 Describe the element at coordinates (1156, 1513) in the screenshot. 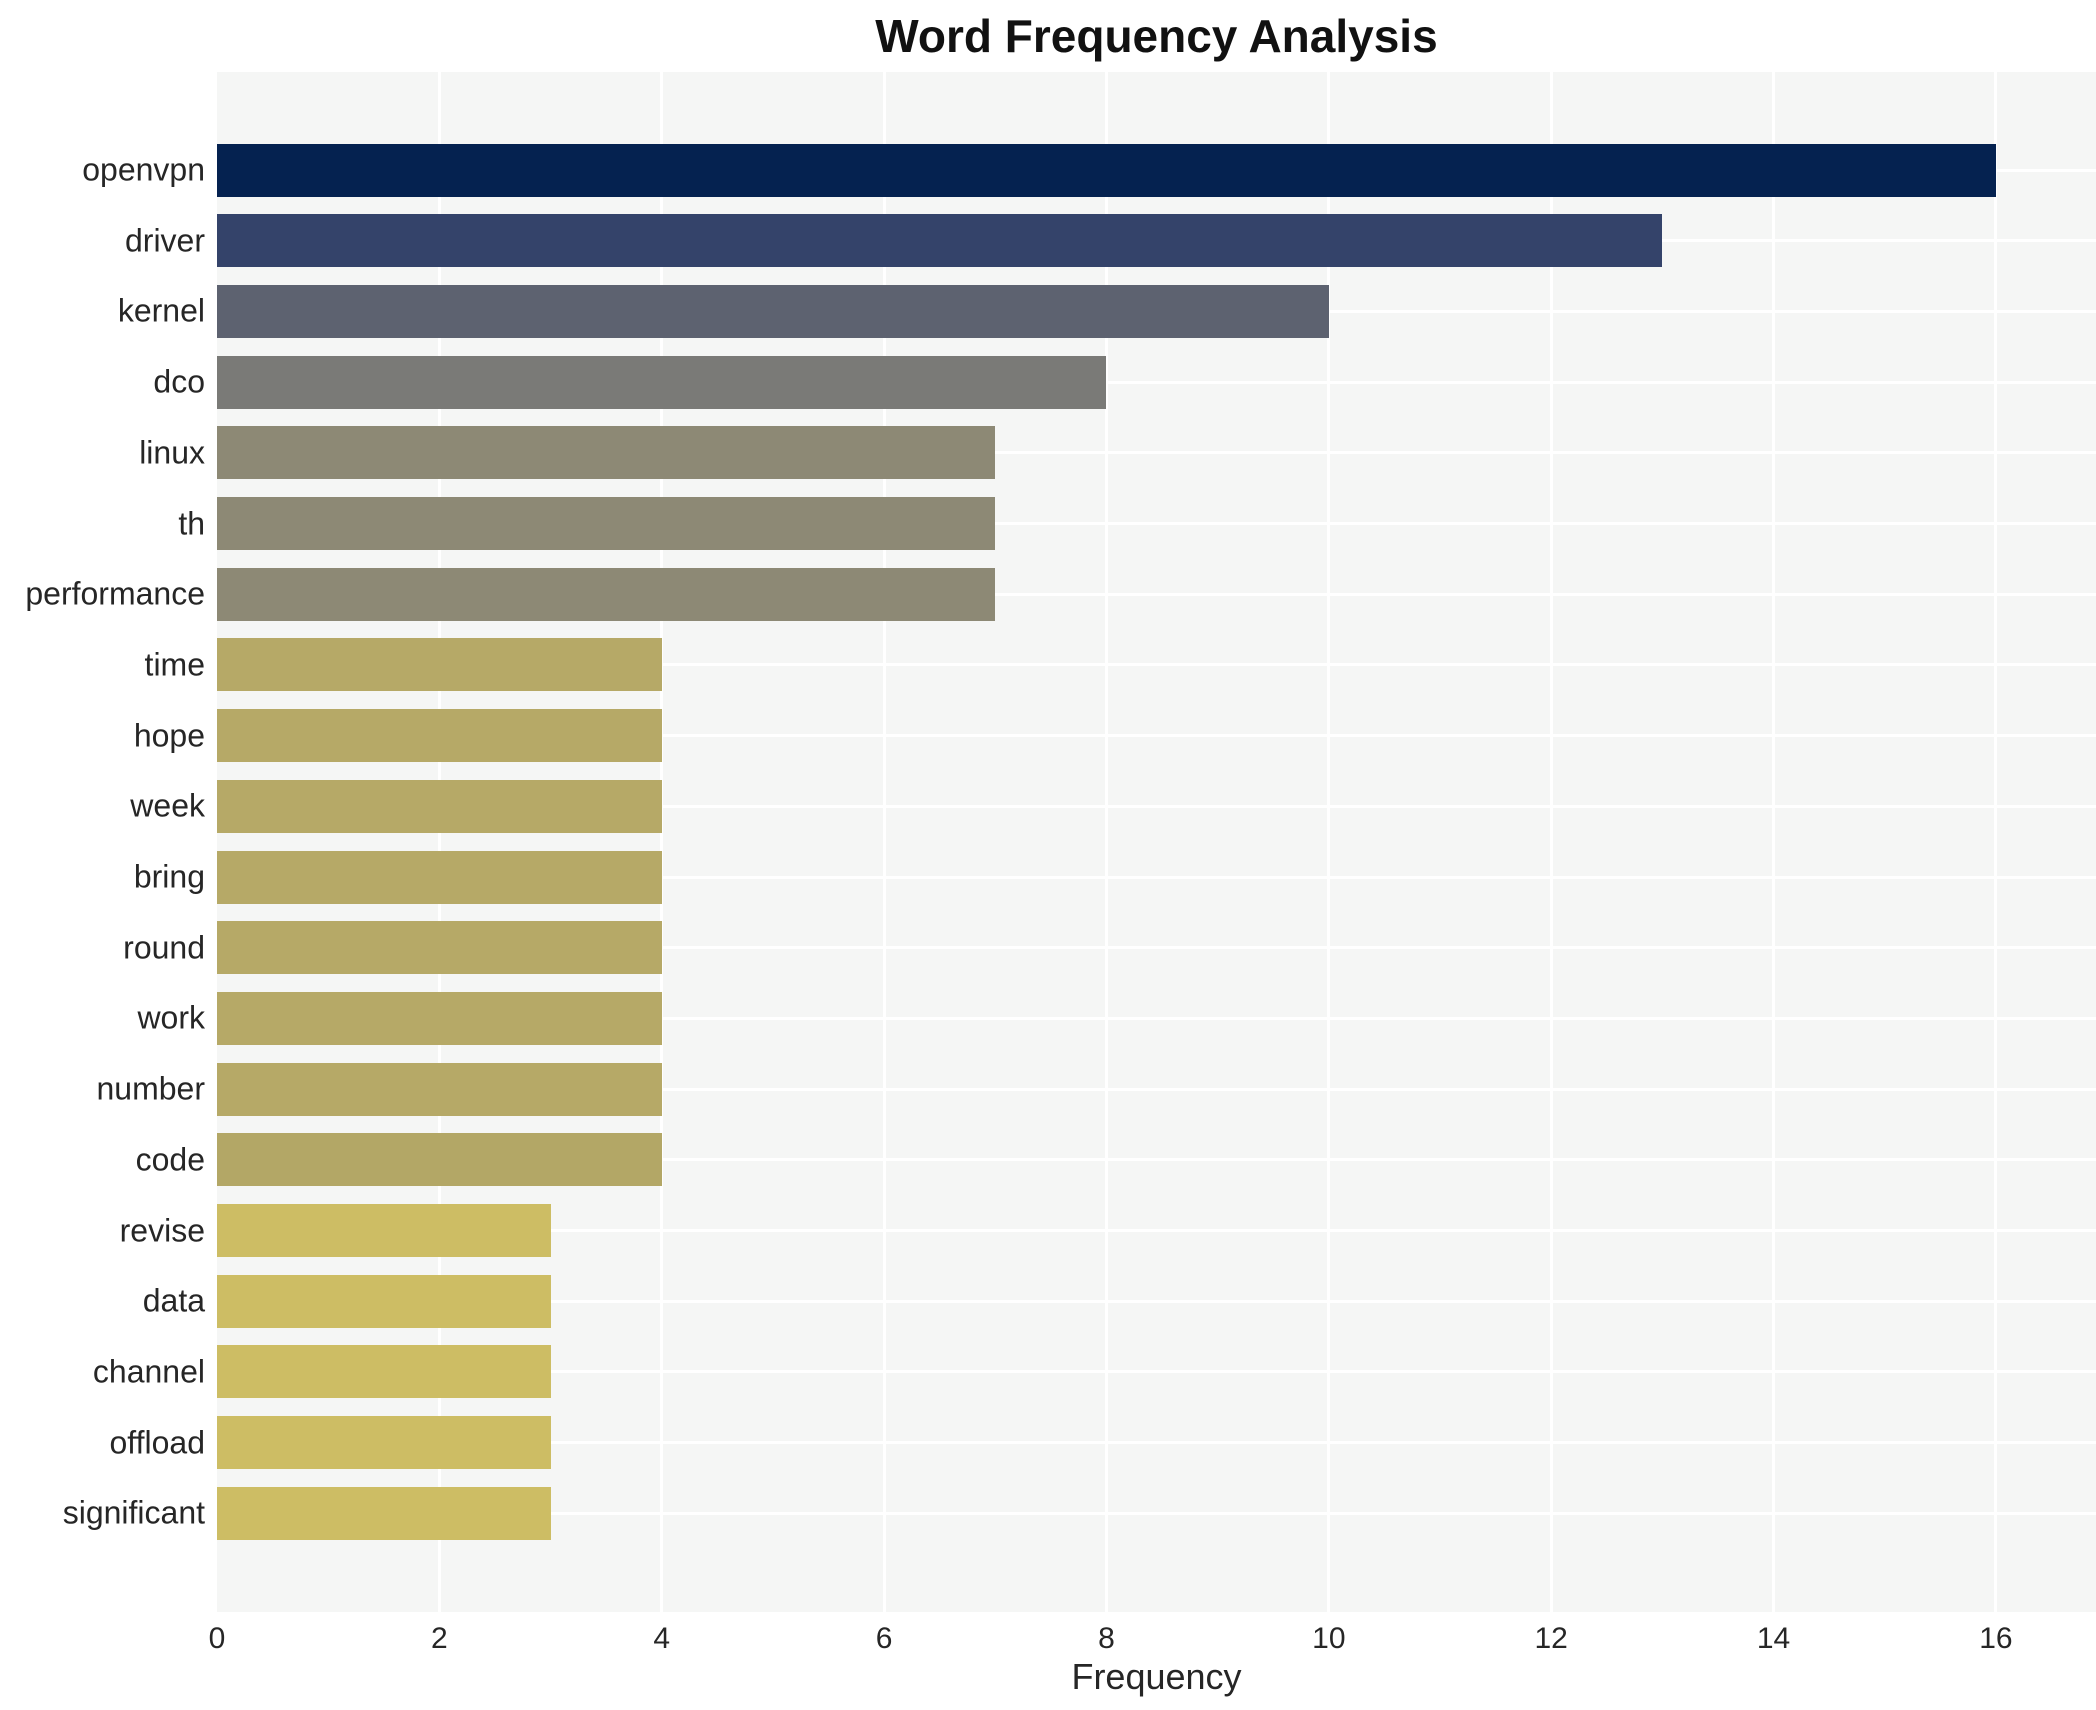

I see `gridline-horizontal-significant` at that location.